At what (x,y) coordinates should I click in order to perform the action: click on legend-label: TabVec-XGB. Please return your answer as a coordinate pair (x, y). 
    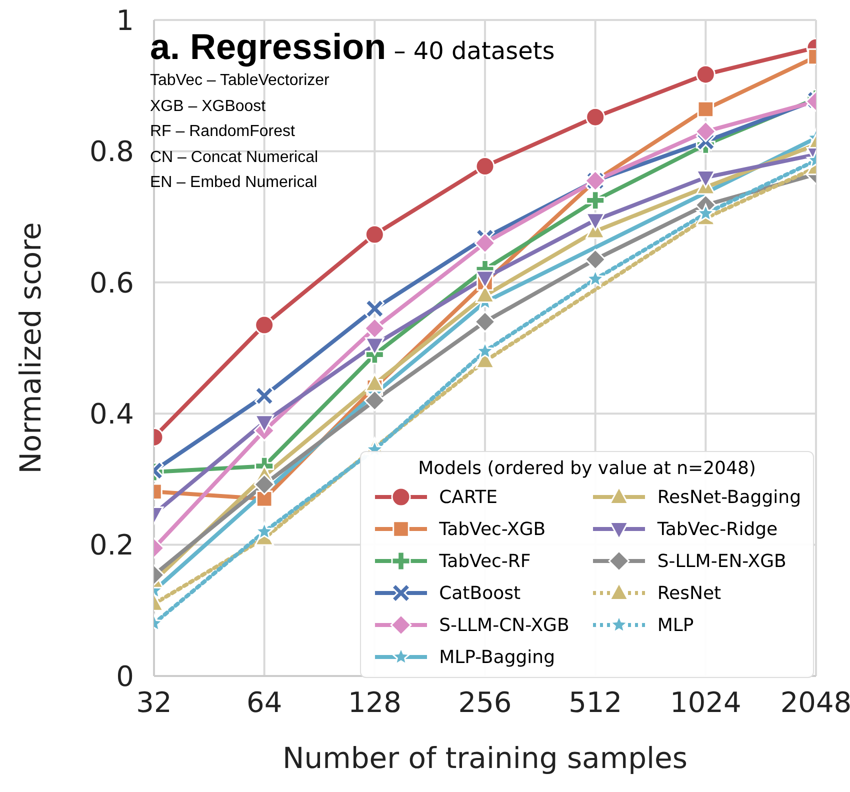
    Looking at the image, I should click on (492, 529).